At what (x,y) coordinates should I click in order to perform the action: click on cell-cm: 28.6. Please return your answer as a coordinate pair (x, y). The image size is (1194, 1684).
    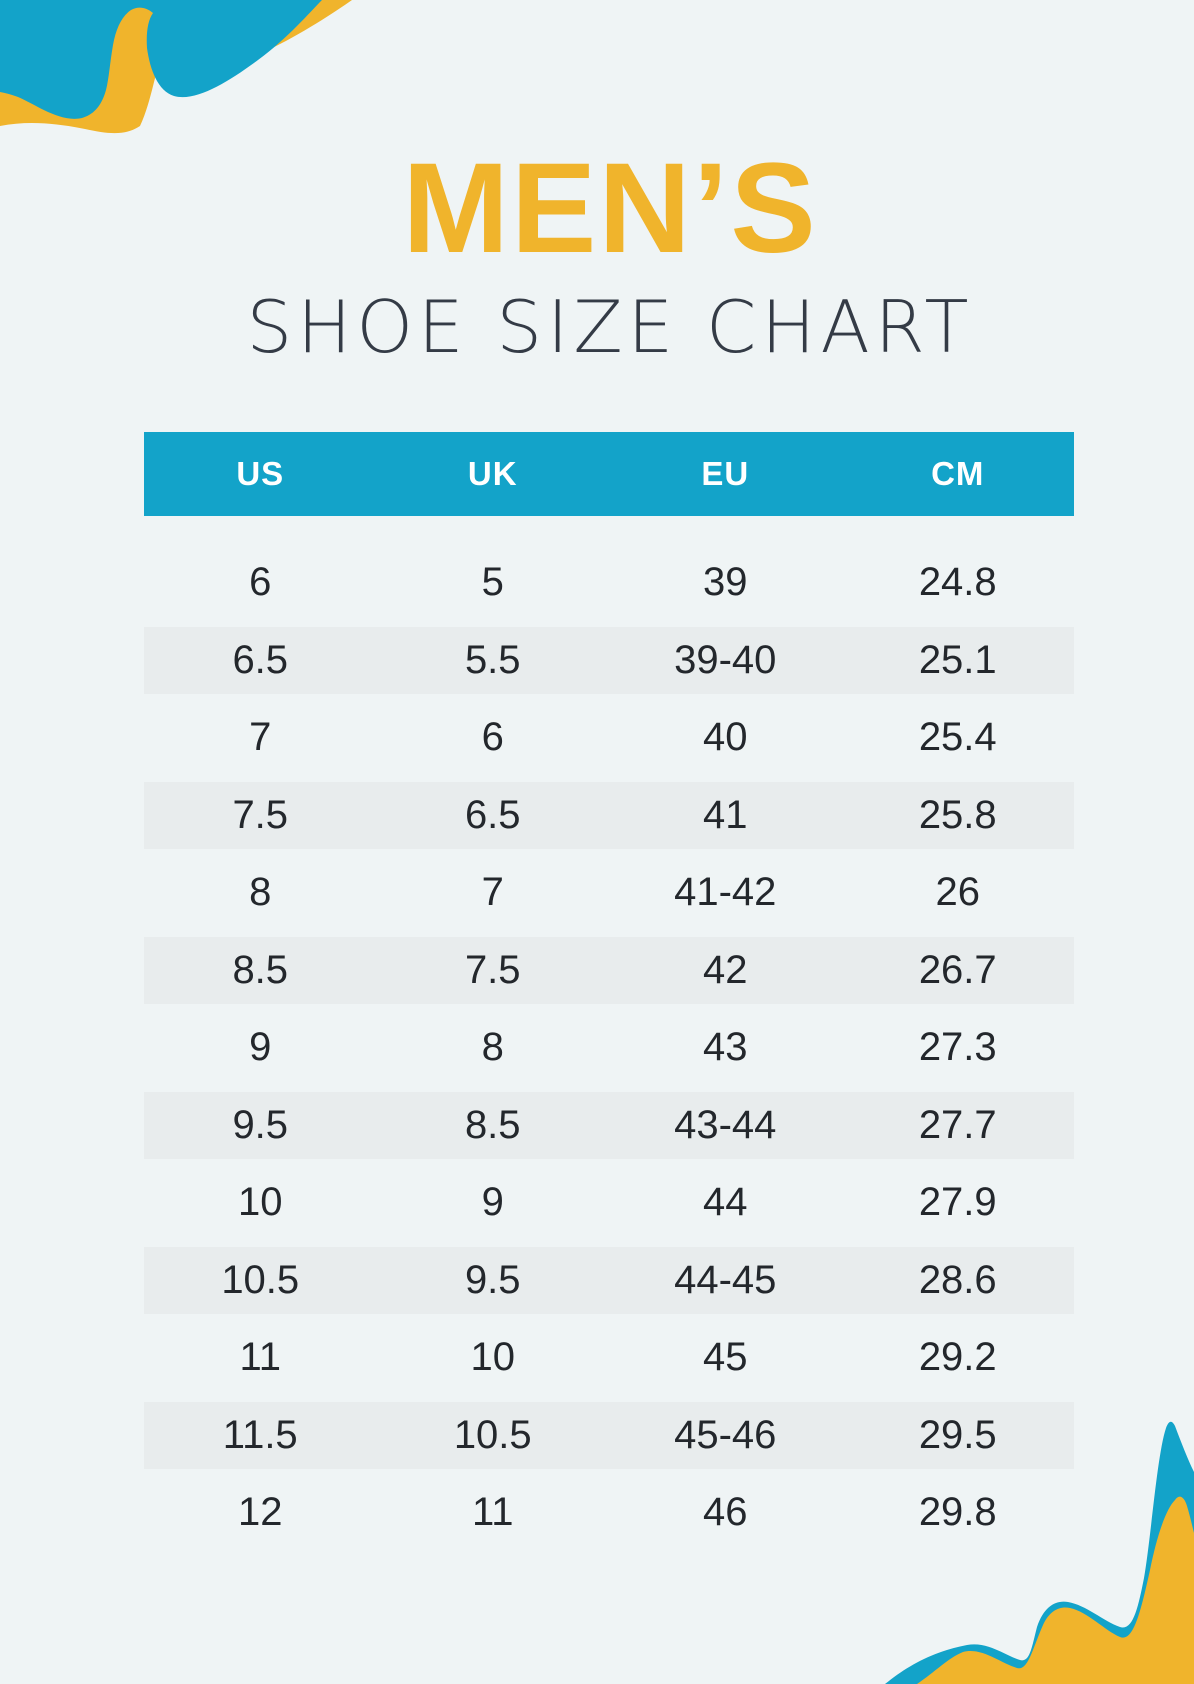
    Looking at the image, I should click on (957, 1279).